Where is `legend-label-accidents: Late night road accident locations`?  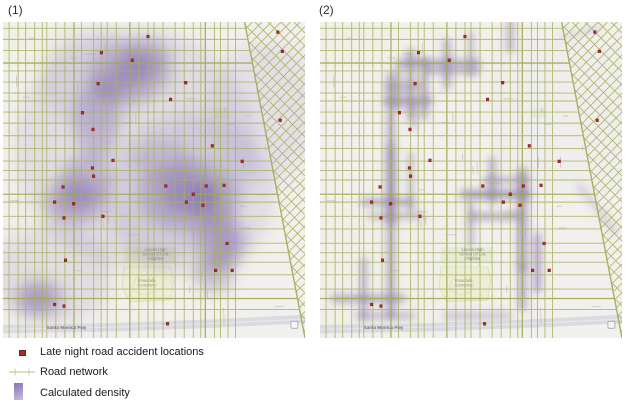 legend-label-accidents: Late night road accident locations is located at coordinates (122, 352).